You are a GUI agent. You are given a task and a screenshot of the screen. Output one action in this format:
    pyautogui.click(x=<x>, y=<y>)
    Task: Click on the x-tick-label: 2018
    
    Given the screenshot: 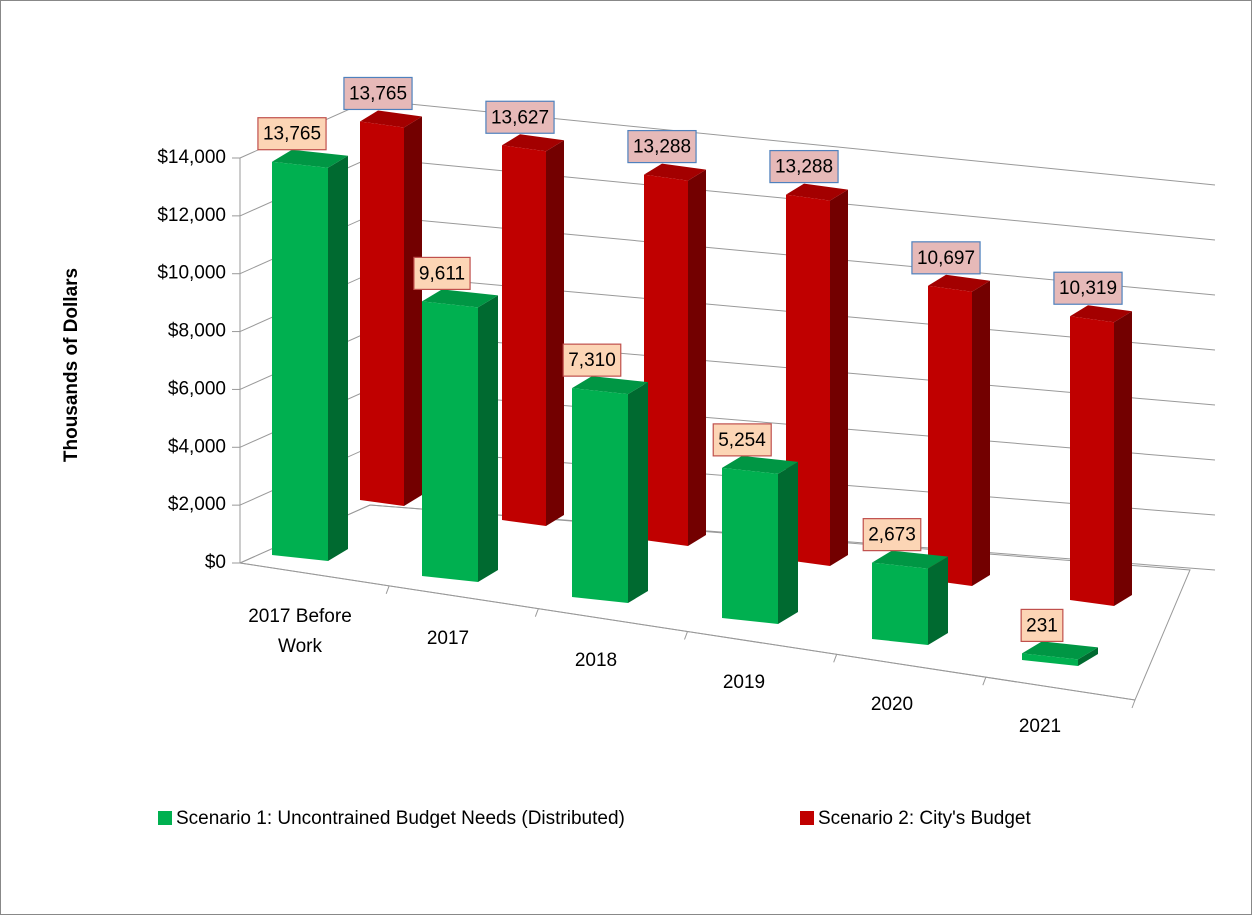 What is the action you would take?
    pyautogui.click(x=596, y=660)
    